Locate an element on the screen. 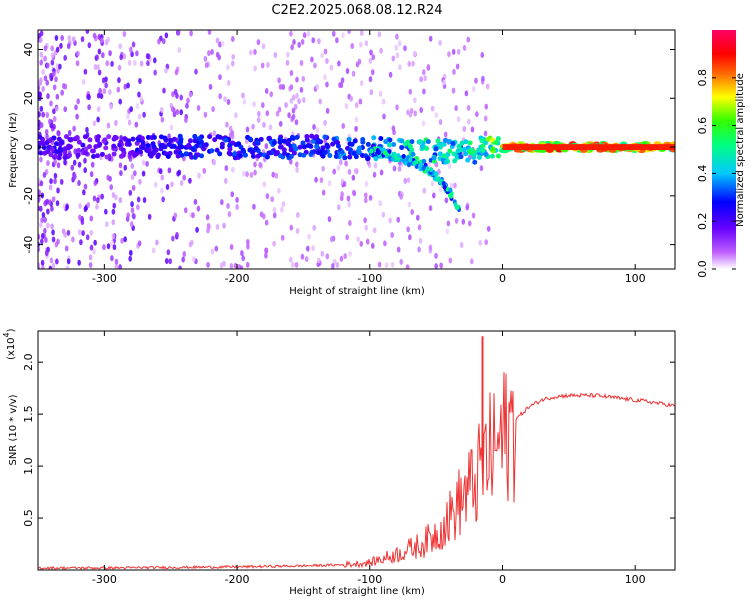 This screenshot has width=750, height=600. colorbar-label: Normalized spectral amplitude is located at coordinates (740, 150).